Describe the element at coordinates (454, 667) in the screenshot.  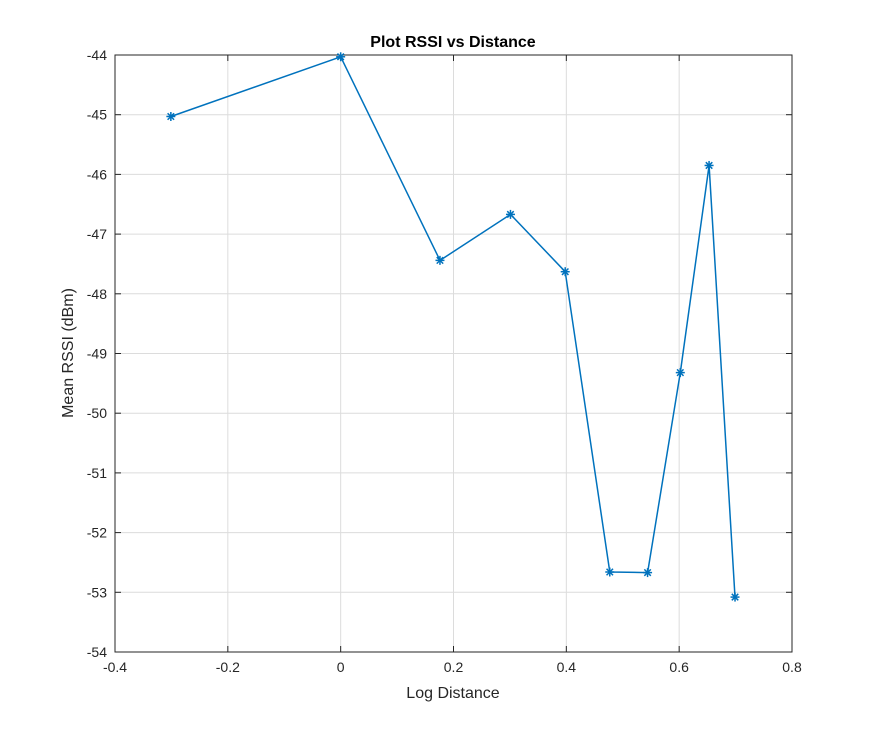
I see `x-tick-label: 0.2` at that location.